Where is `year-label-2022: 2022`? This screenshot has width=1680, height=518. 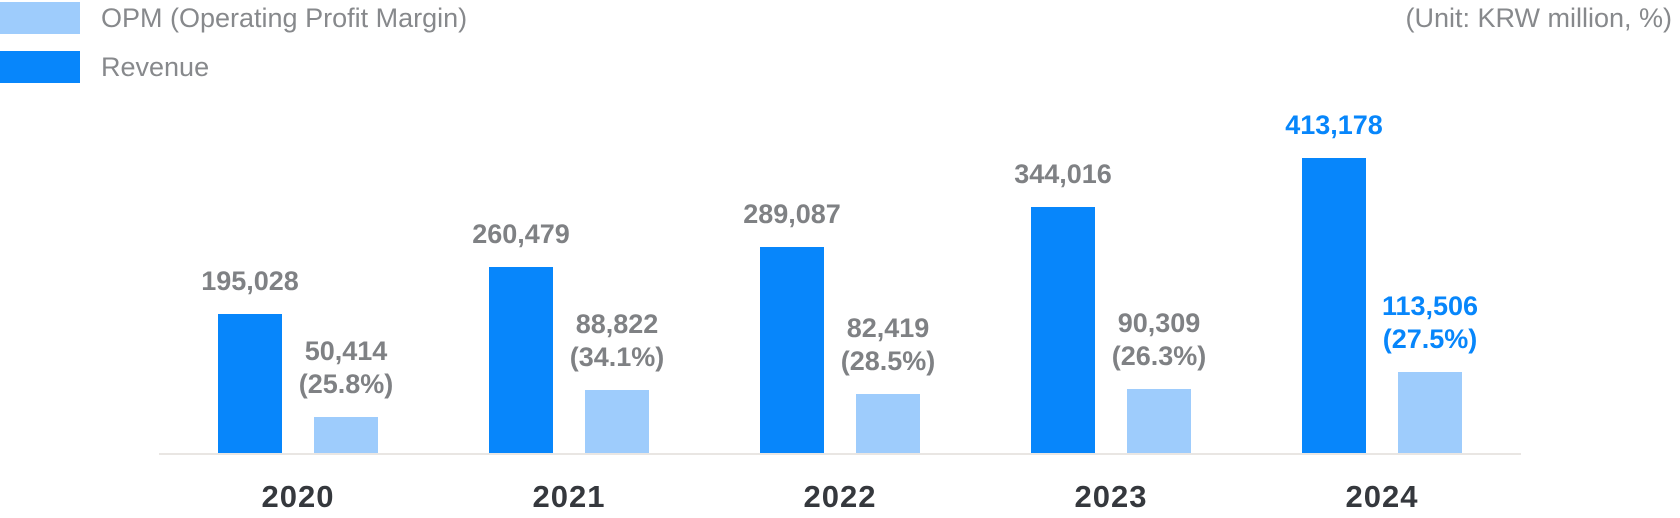
year-label-2022: 2022 is located at coordinates (840, 496).